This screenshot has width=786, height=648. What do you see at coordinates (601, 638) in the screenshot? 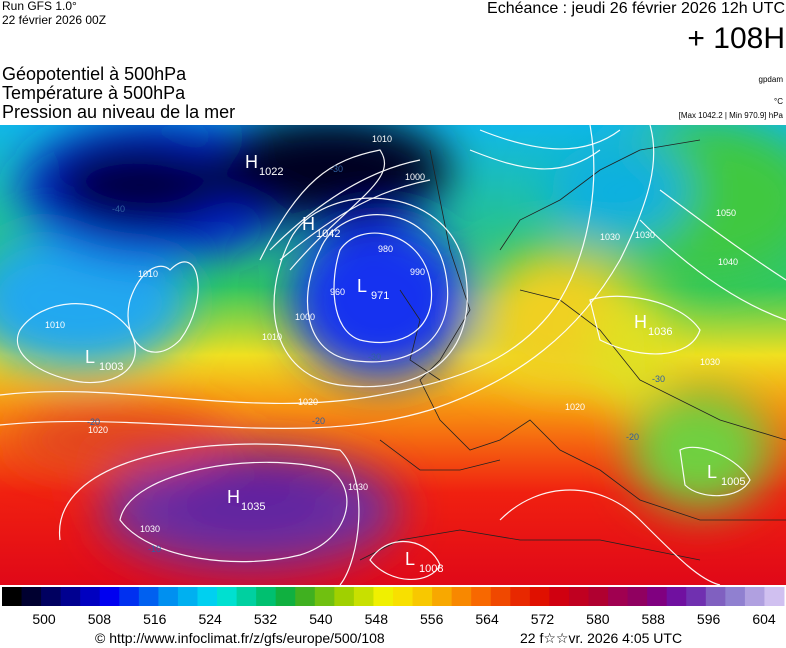
I see `footer-generated: 22 f☆☆vr. 2026 4:05 UTC` at bounding box center [601, 638].